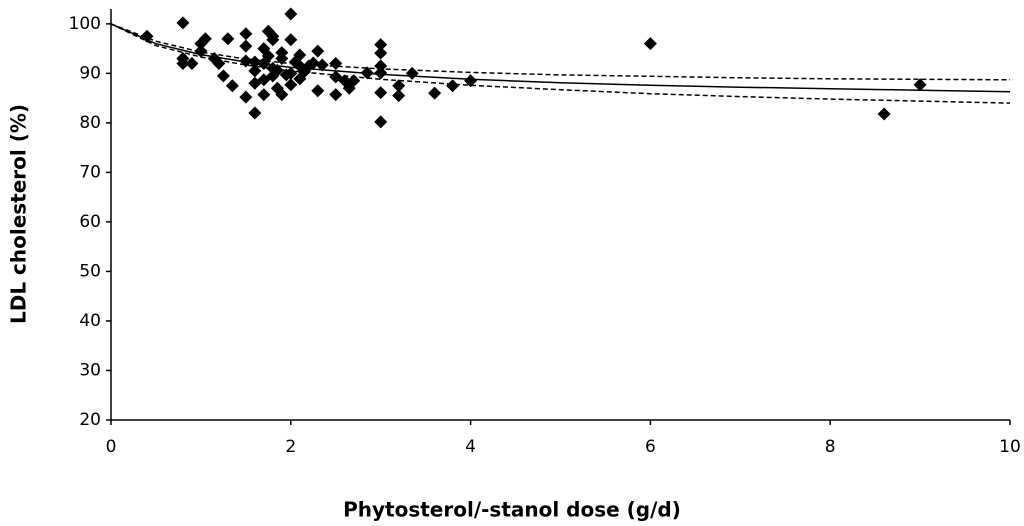  I want to click on x-tick-label: 4, so click(470, 447).